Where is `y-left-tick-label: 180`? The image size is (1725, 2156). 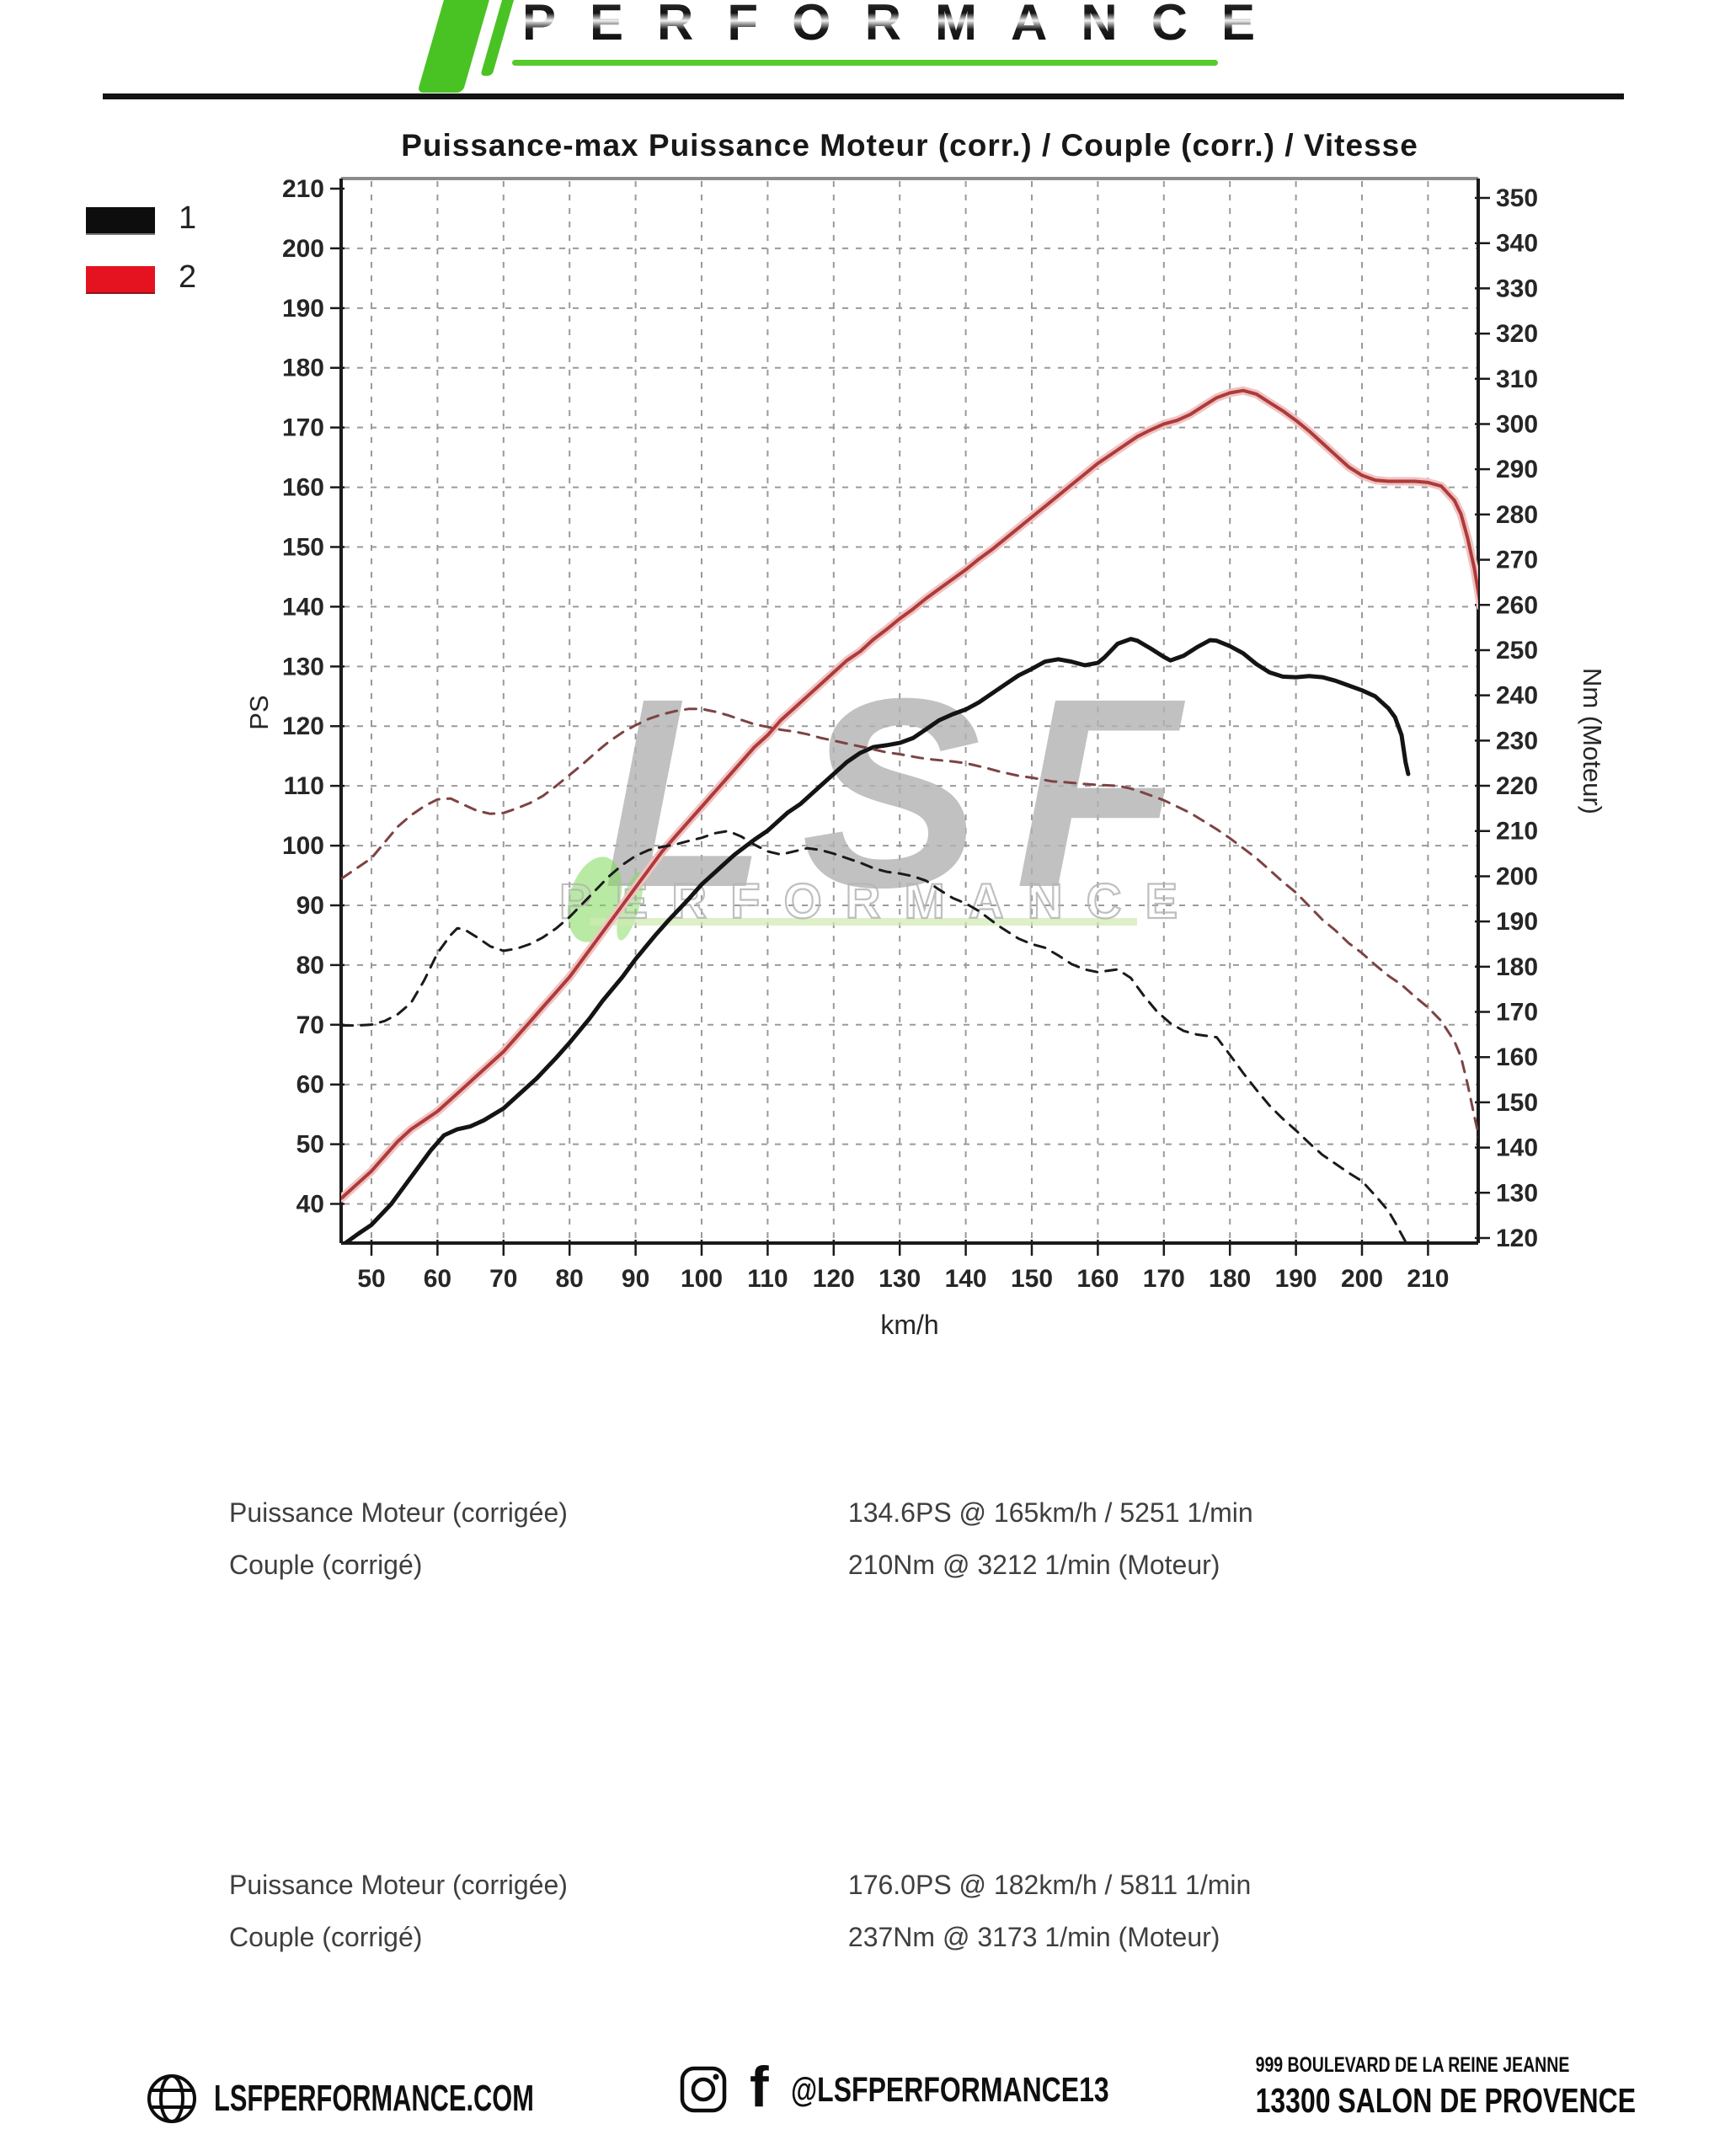
y-left-tick-label: 180 is located at coordinates (303, 368).